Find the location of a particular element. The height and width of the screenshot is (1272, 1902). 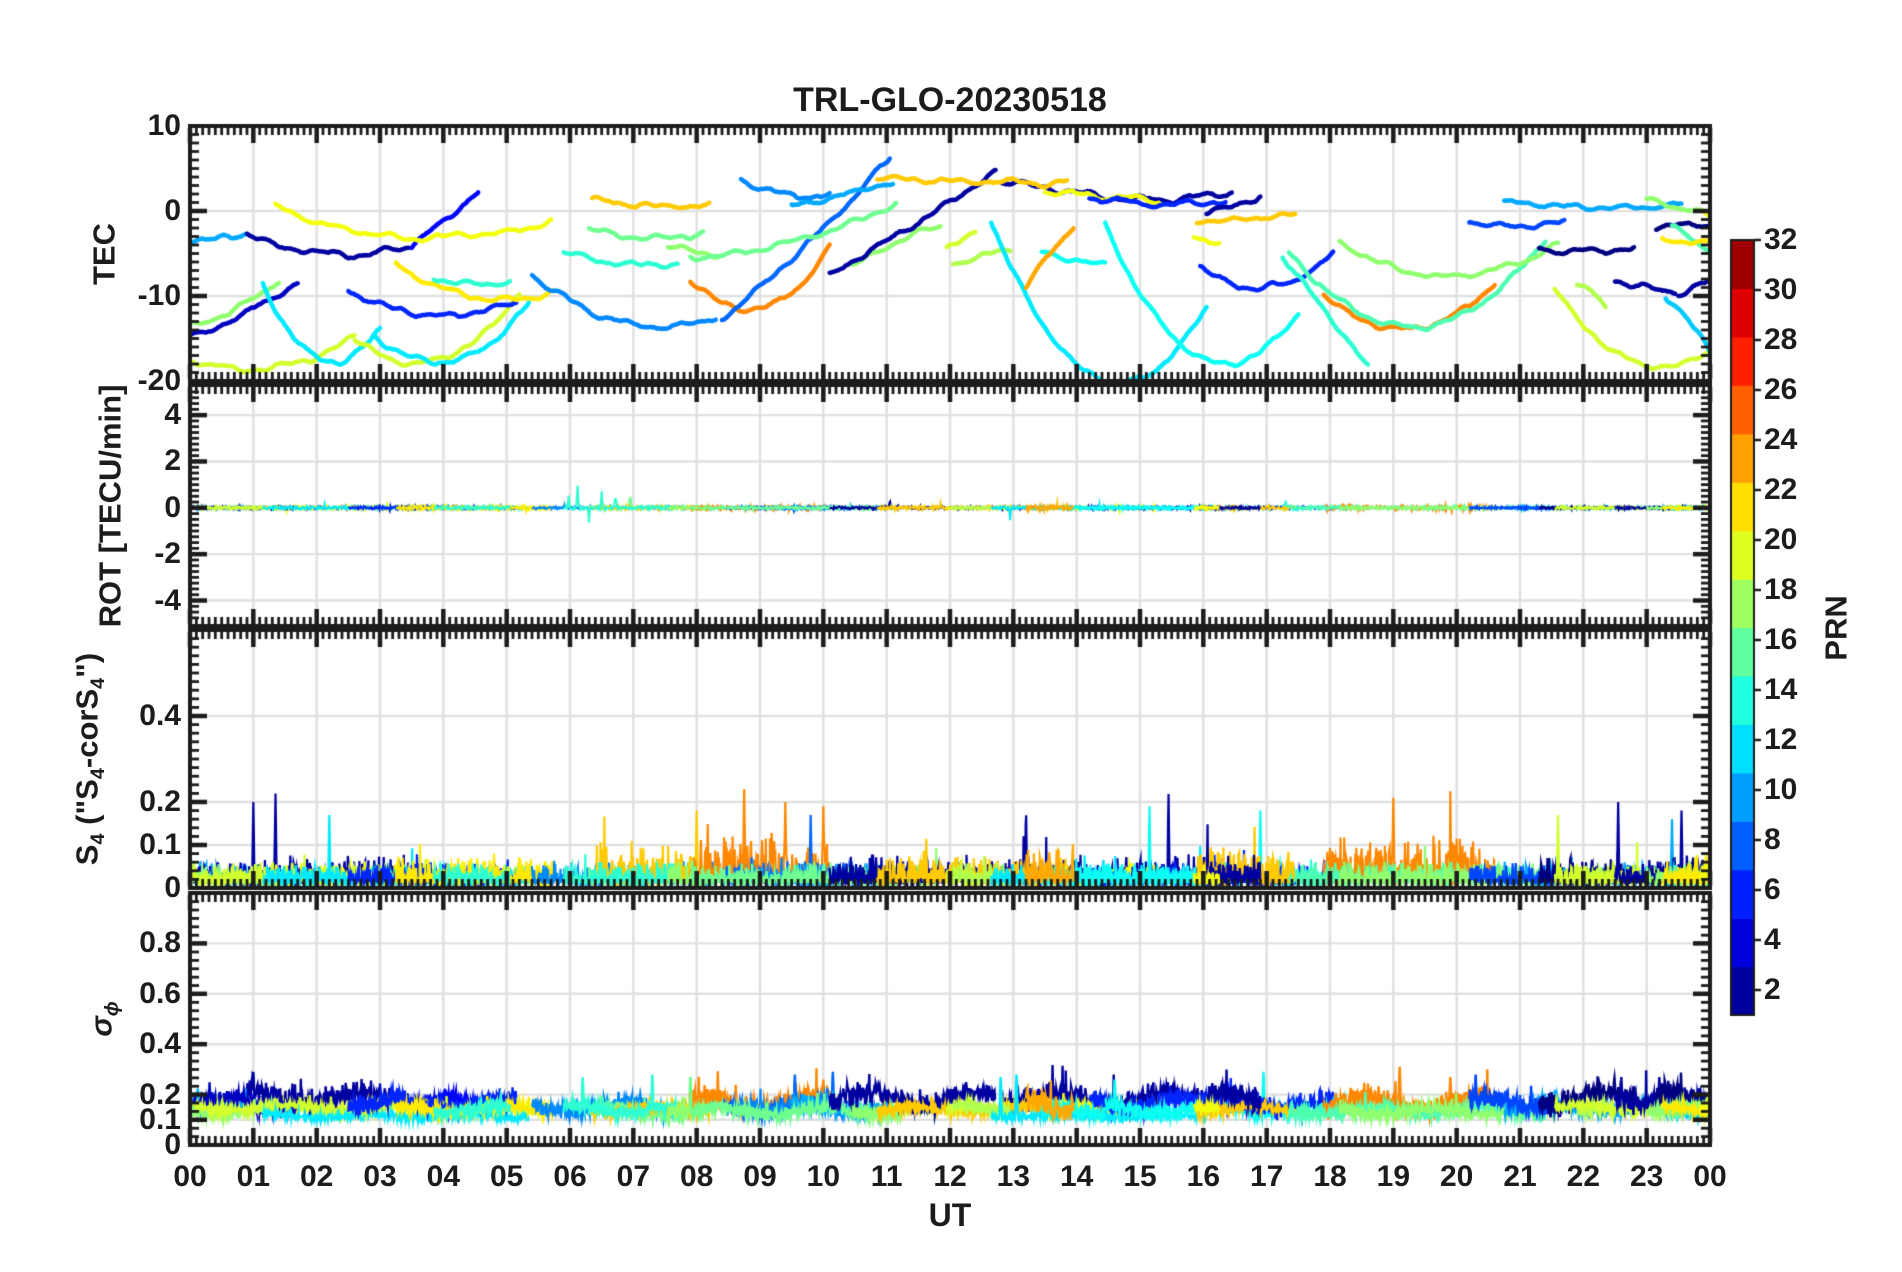

panel-ylabel-part: S is located at coordinates (87, 855).